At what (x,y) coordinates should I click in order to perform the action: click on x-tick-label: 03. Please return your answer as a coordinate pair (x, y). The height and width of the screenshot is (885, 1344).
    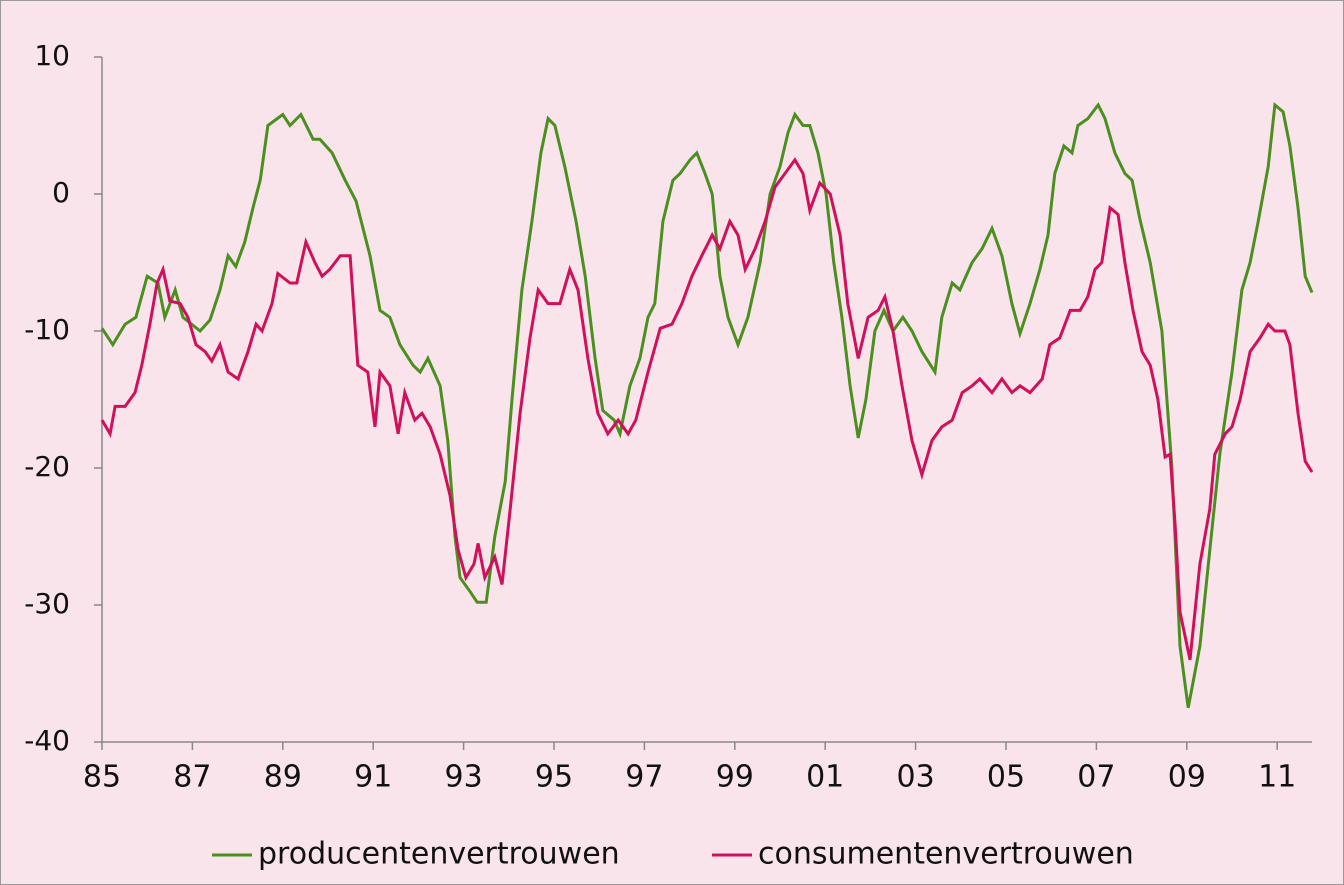
    Looking at the image, I should click on (916, 777).